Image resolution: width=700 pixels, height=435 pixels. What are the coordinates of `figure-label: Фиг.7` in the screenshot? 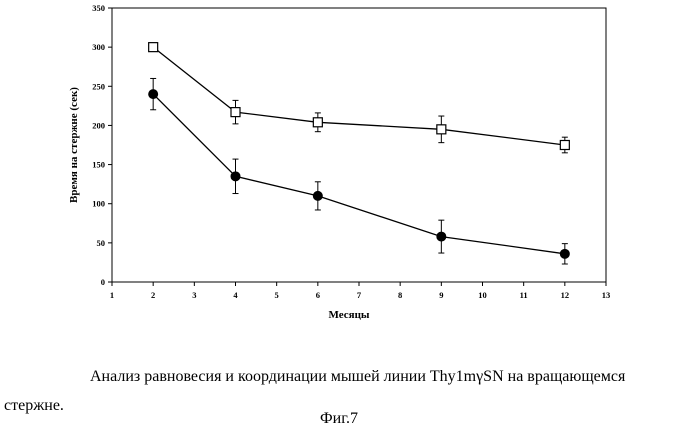 It's located at (339, 418).